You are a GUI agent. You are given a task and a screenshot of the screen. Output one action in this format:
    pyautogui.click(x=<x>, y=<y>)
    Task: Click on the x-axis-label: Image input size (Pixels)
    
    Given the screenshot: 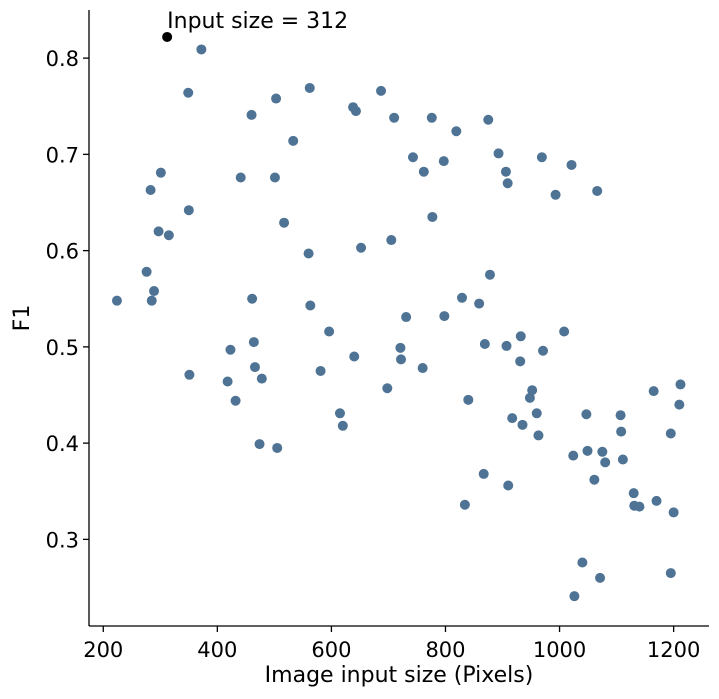 What is the action you would take?
    pyautogui.click(x=399, y=675)
    